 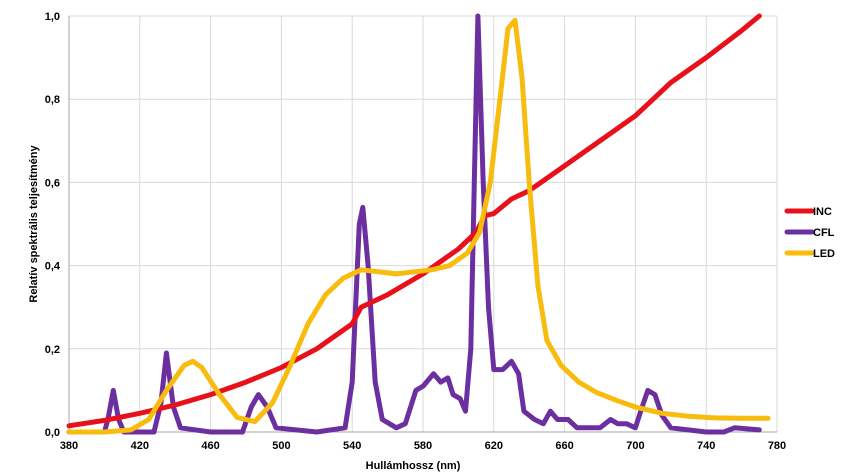 What do you see at coordinates (494, 446) in the screenshot?
I see `x-tick-label: 620` at bounding box center [494, 446].